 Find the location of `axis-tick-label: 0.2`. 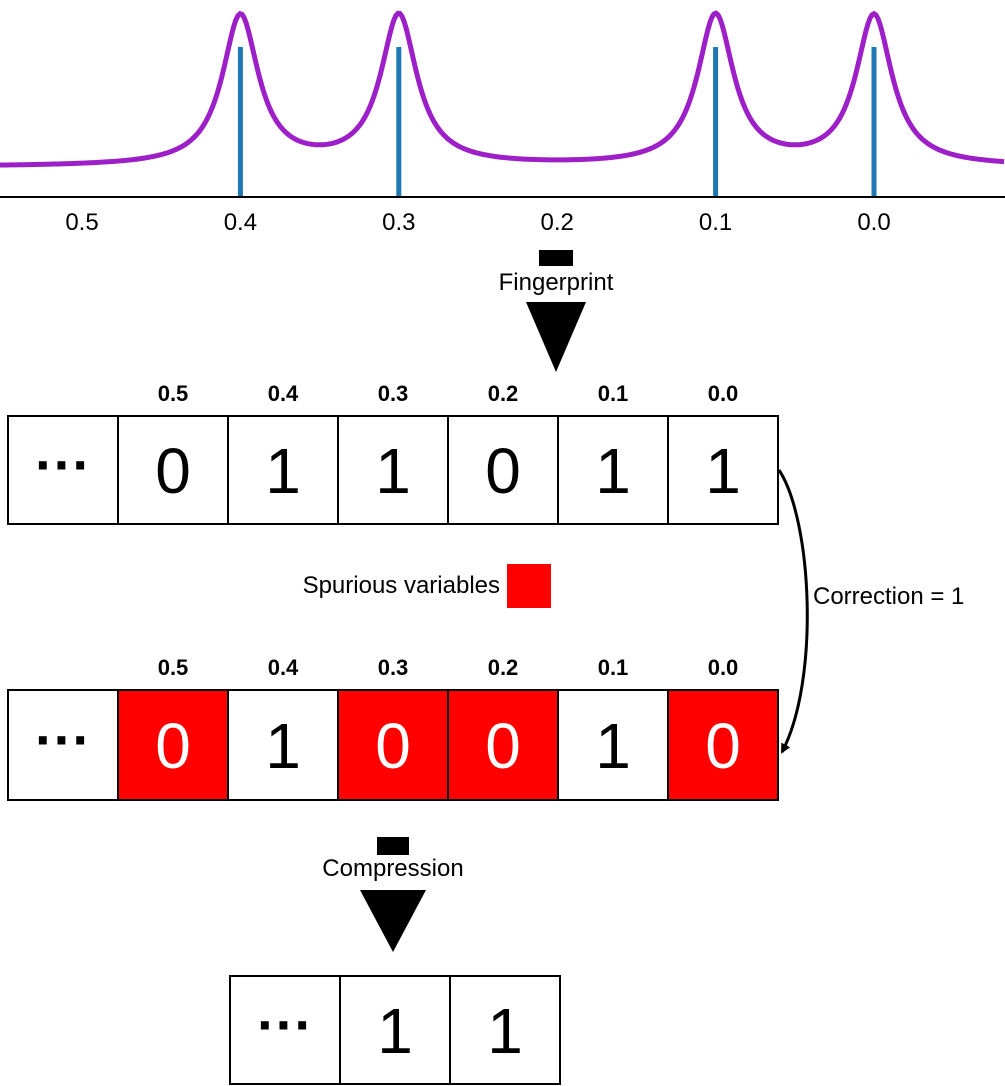

axis-tick-label: 0.2 is located at coordinates (557, 222).